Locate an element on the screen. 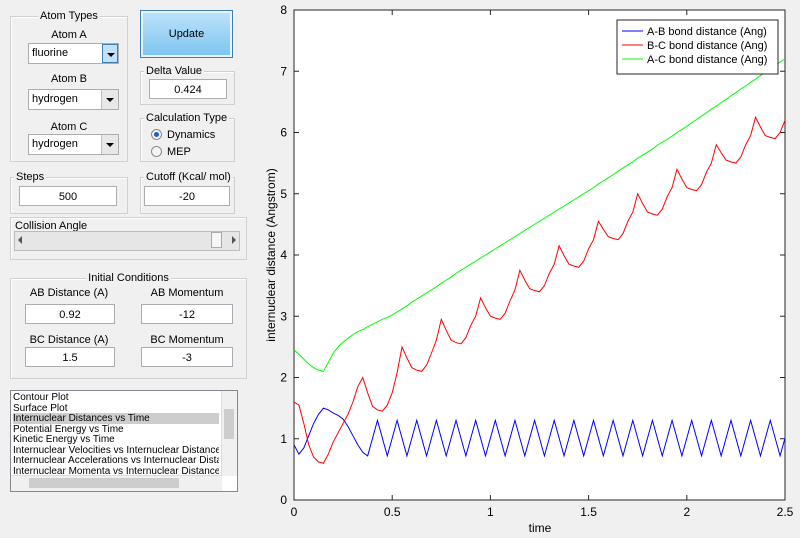  ab-momentum-input: -12 is located at coordinates (187, 314).